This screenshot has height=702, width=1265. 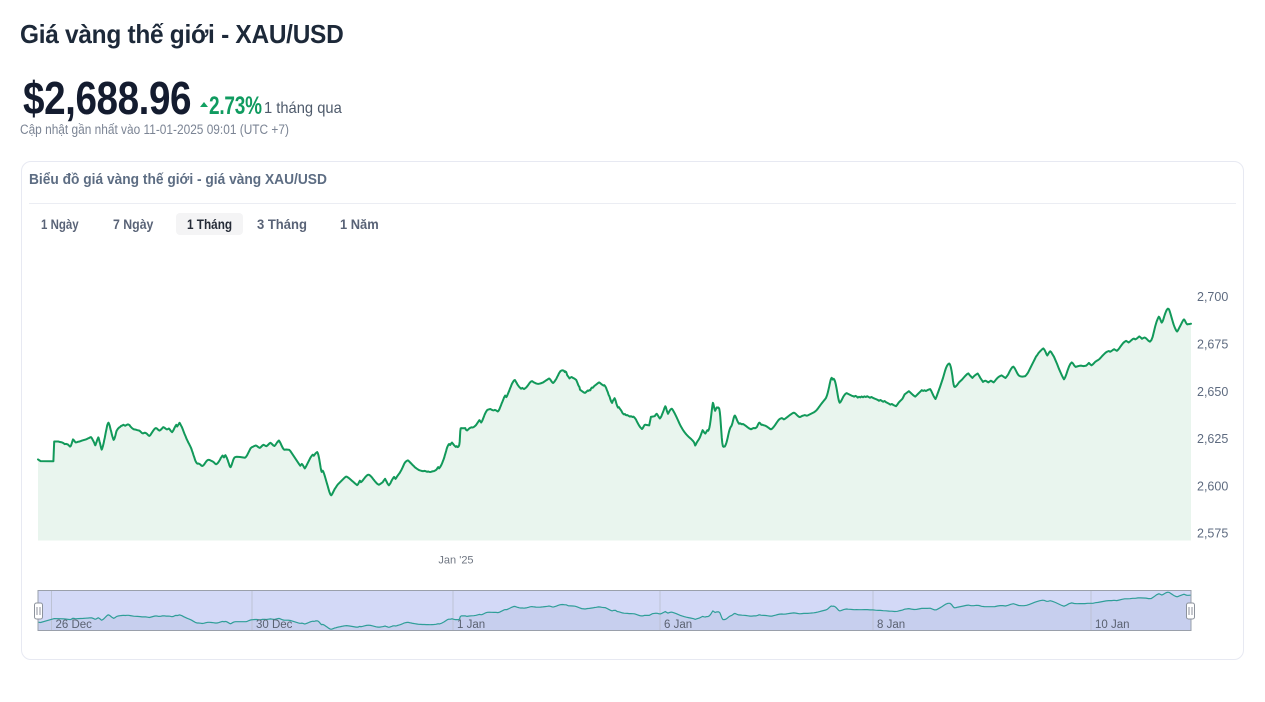 I want to click on svg-text: 2,600, so click(x=1212, y=486).